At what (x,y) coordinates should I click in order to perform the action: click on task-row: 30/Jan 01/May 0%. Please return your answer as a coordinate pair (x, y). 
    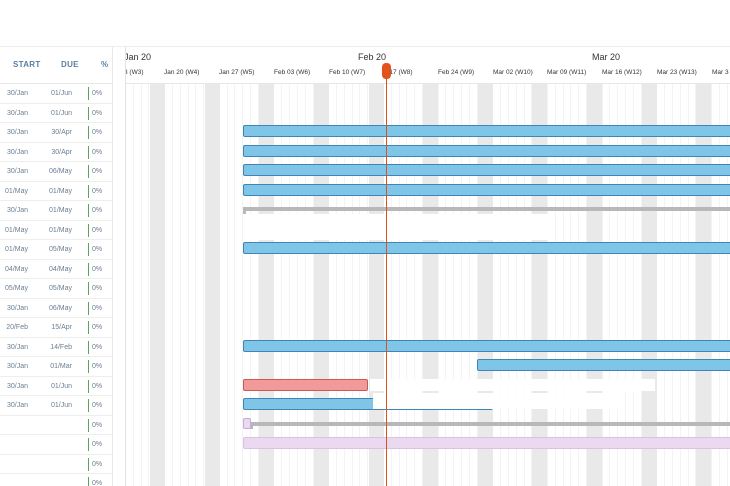
    Looking at the image, I should click on (56, 211).